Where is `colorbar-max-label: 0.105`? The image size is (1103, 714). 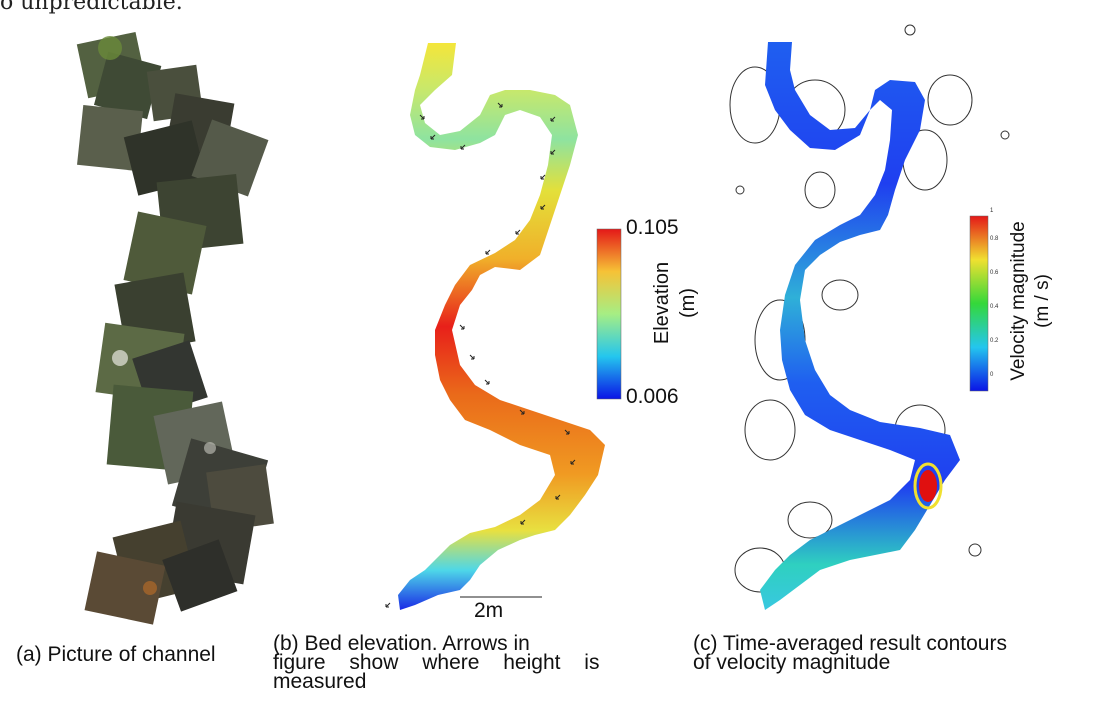 colorbar-max-label: 0.105 is located at coordinates (652, 227).